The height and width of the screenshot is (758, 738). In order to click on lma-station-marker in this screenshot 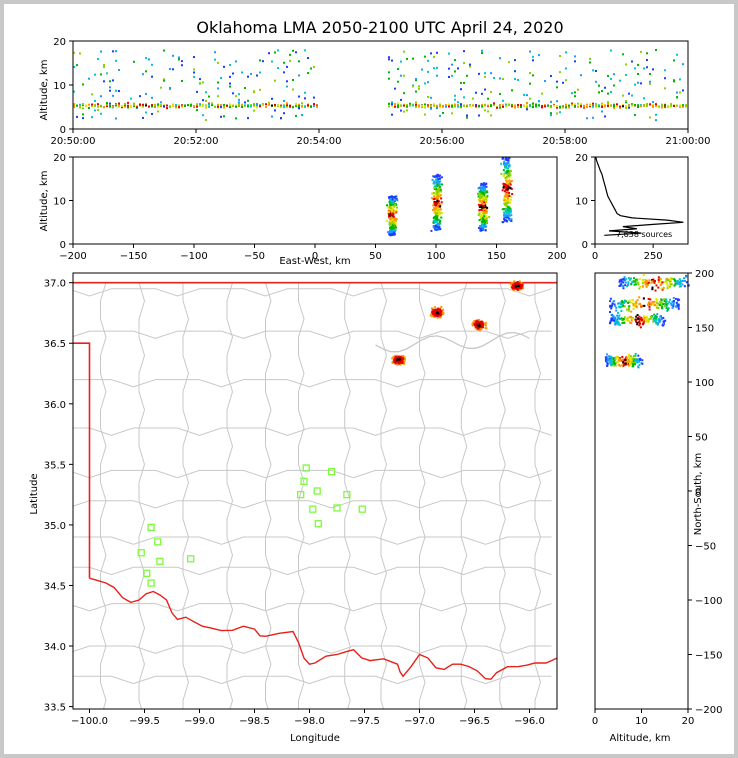, I will do `click(301, 494)`.